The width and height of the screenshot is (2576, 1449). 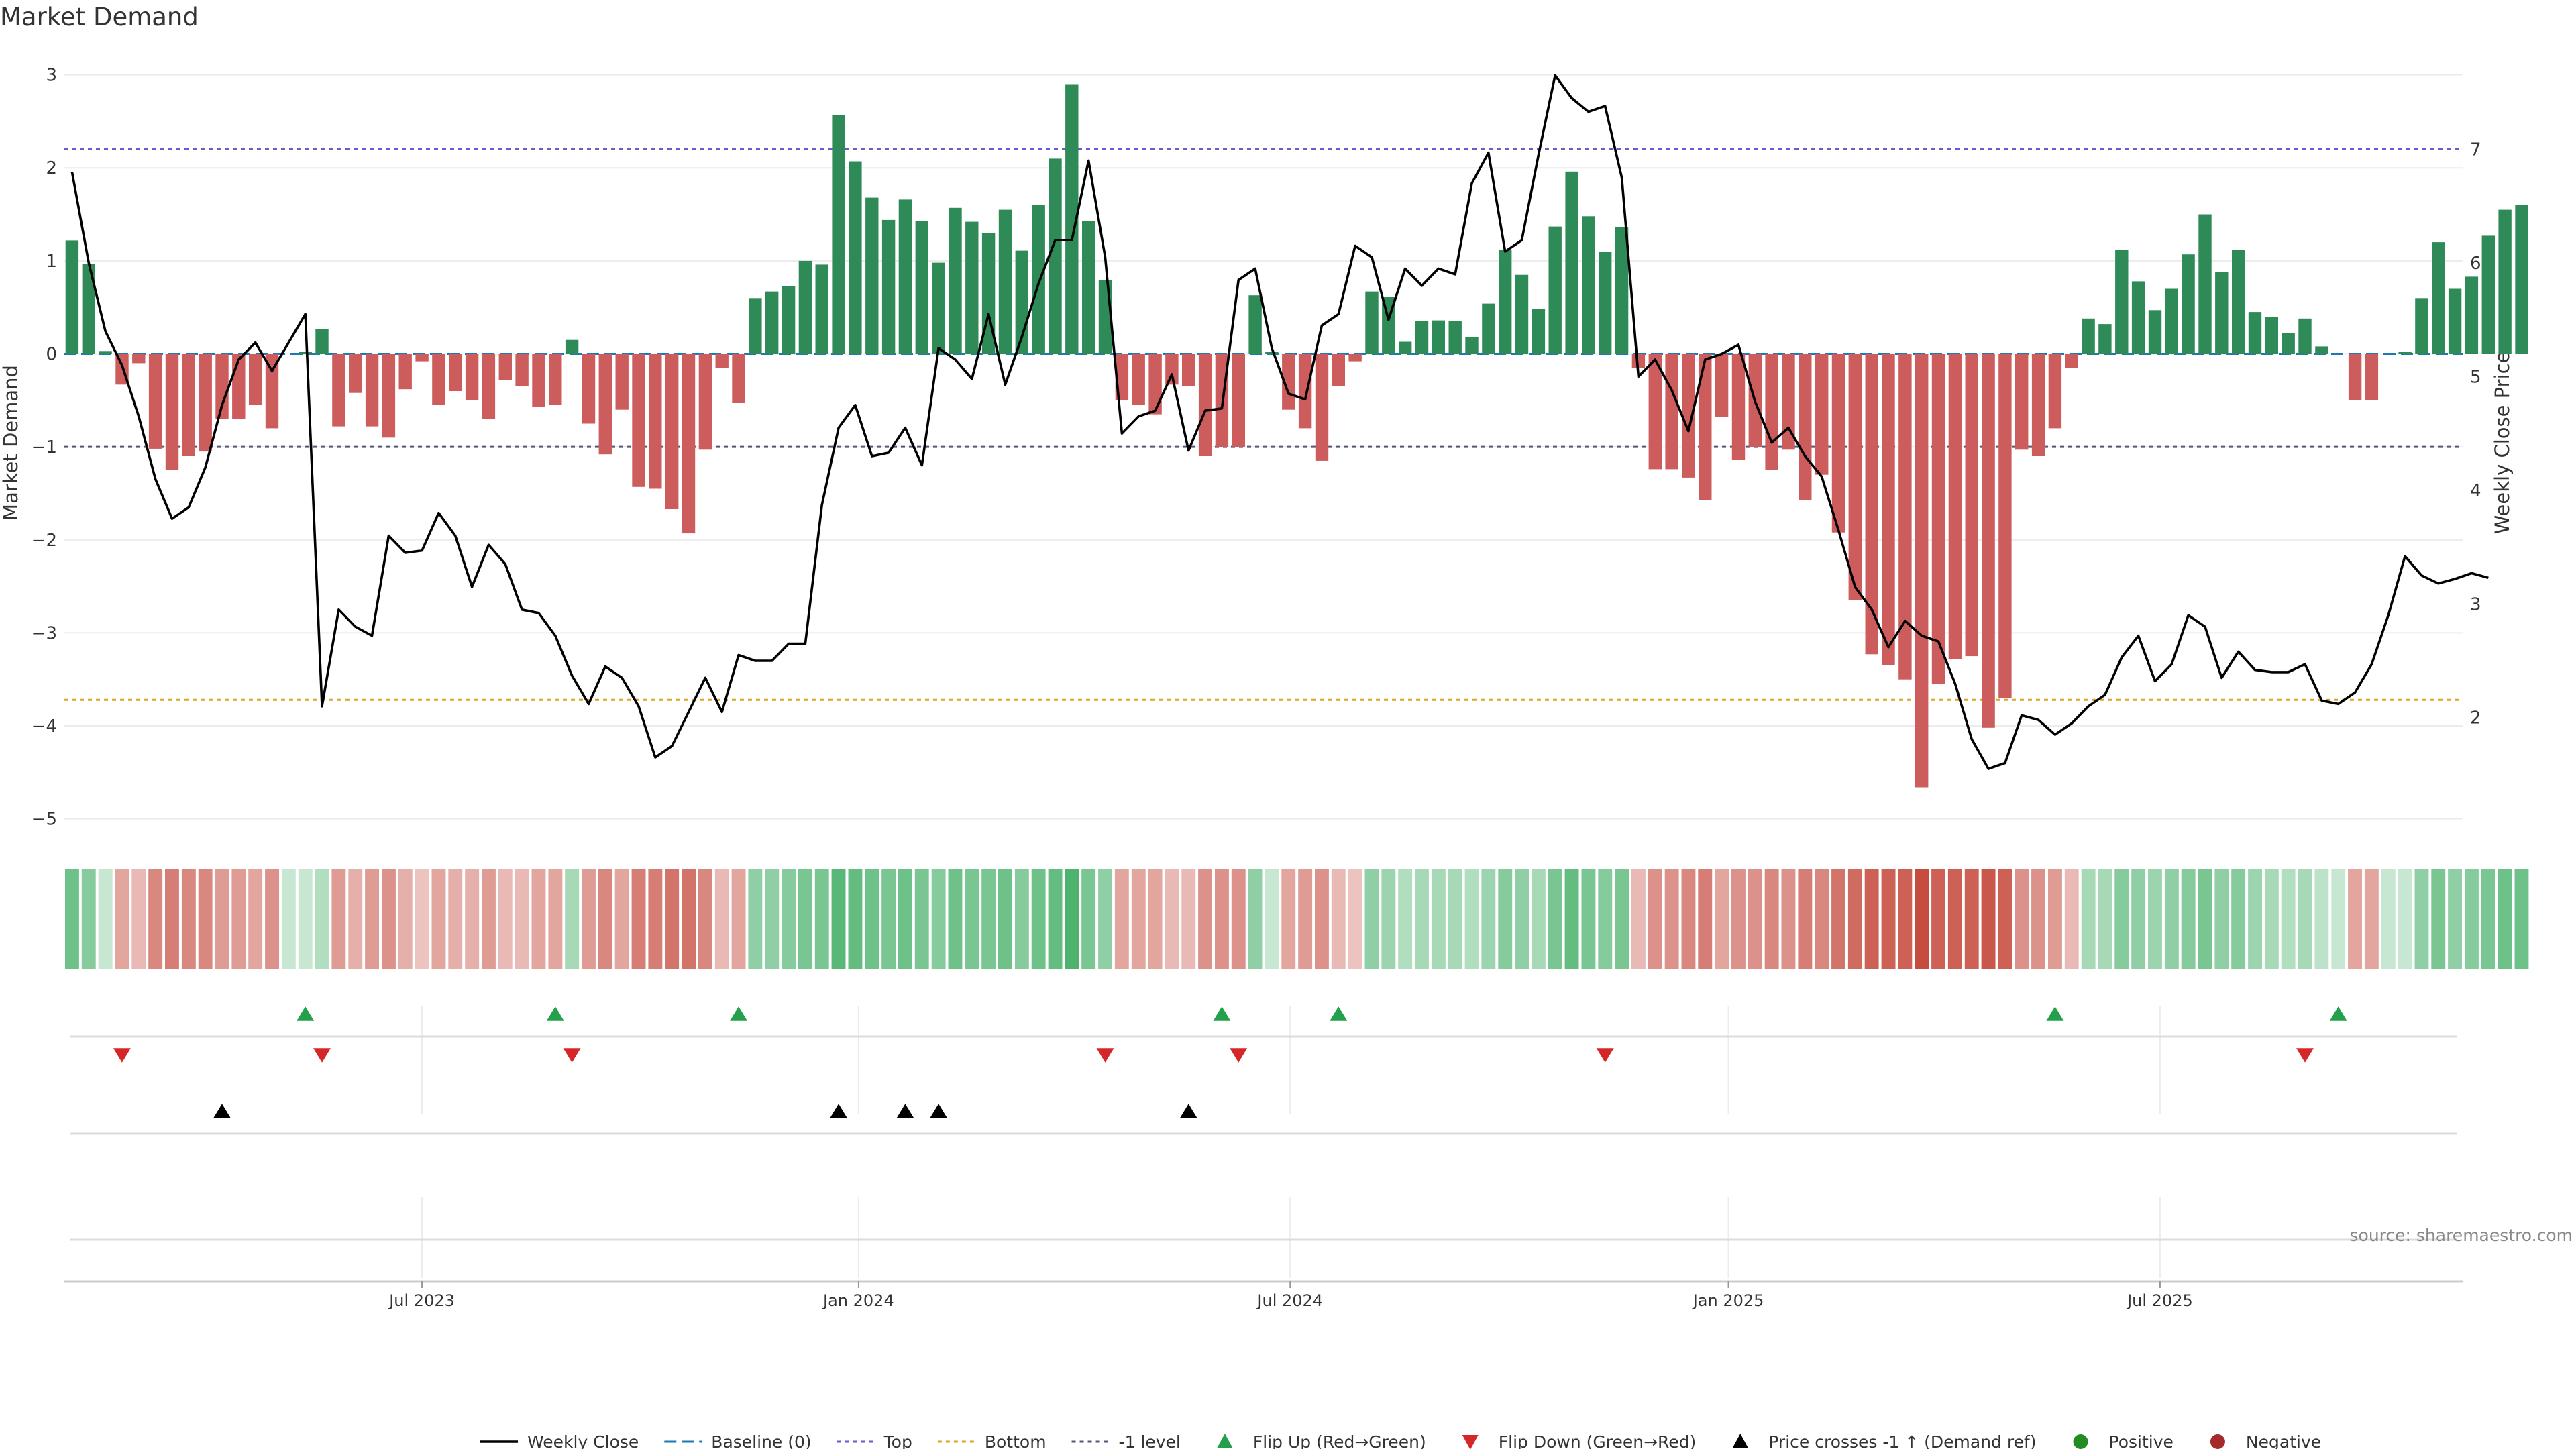 I want to click on legend-label: Price crosses -1 ↑ (Demand ref), so click(x=1902, y=1440).